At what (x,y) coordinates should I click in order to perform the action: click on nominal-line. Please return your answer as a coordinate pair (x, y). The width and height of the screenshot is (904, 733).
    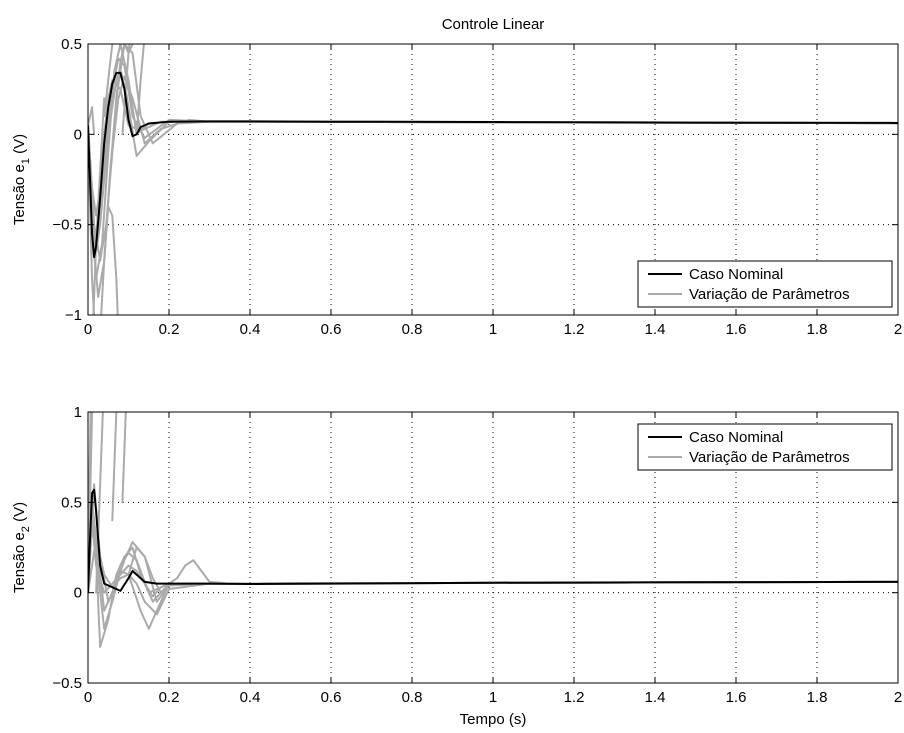
    Looking at the image, I should click on (493, 540).